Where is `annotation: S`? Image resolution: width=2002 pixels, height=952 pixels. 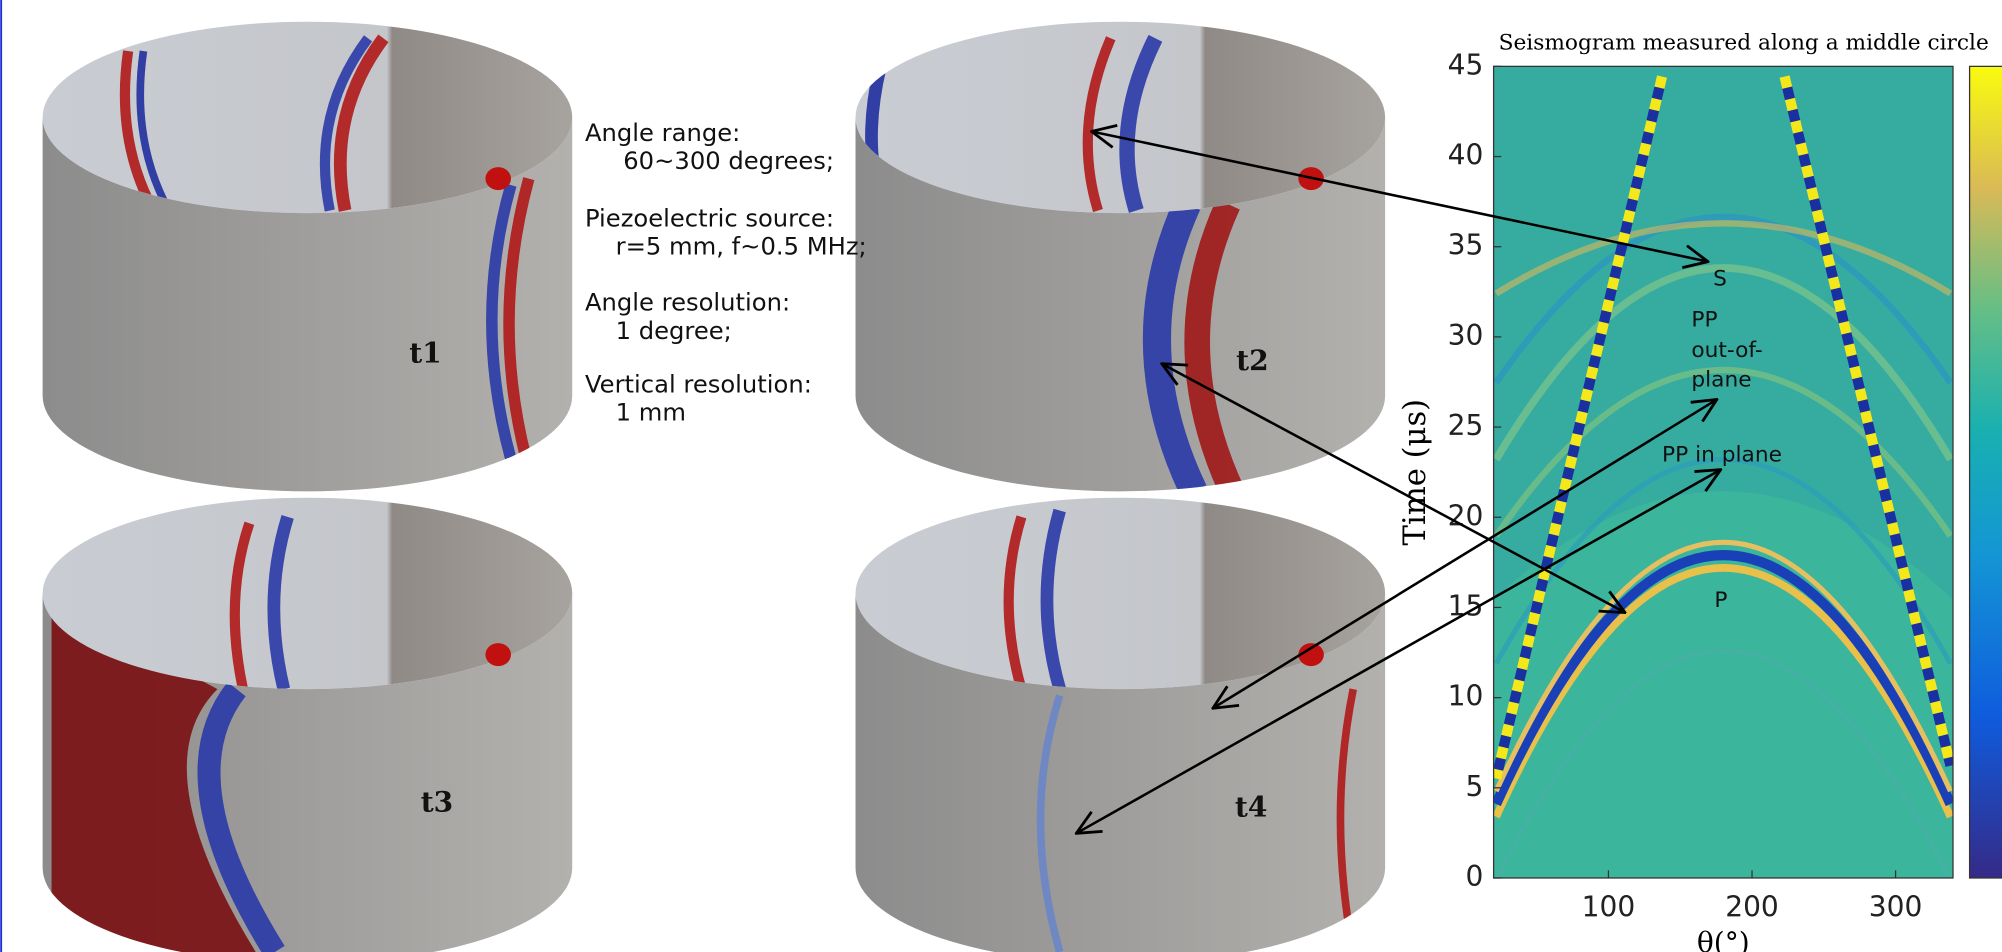 annotation: S is located at coordinates (1720, 278).